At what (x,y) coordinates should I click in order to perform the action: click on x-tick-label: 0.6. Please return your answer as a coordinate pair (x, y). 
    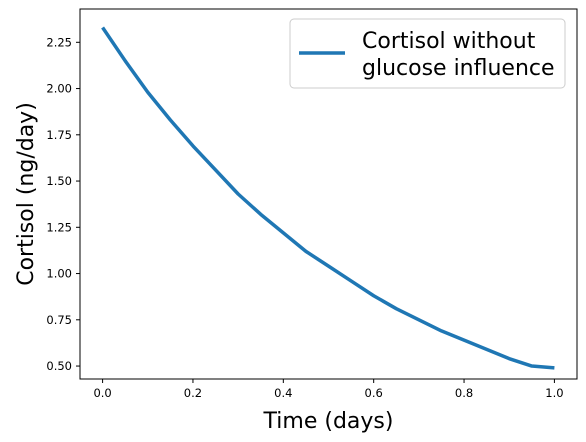
    Looking at the image, I should click on (374, 393).